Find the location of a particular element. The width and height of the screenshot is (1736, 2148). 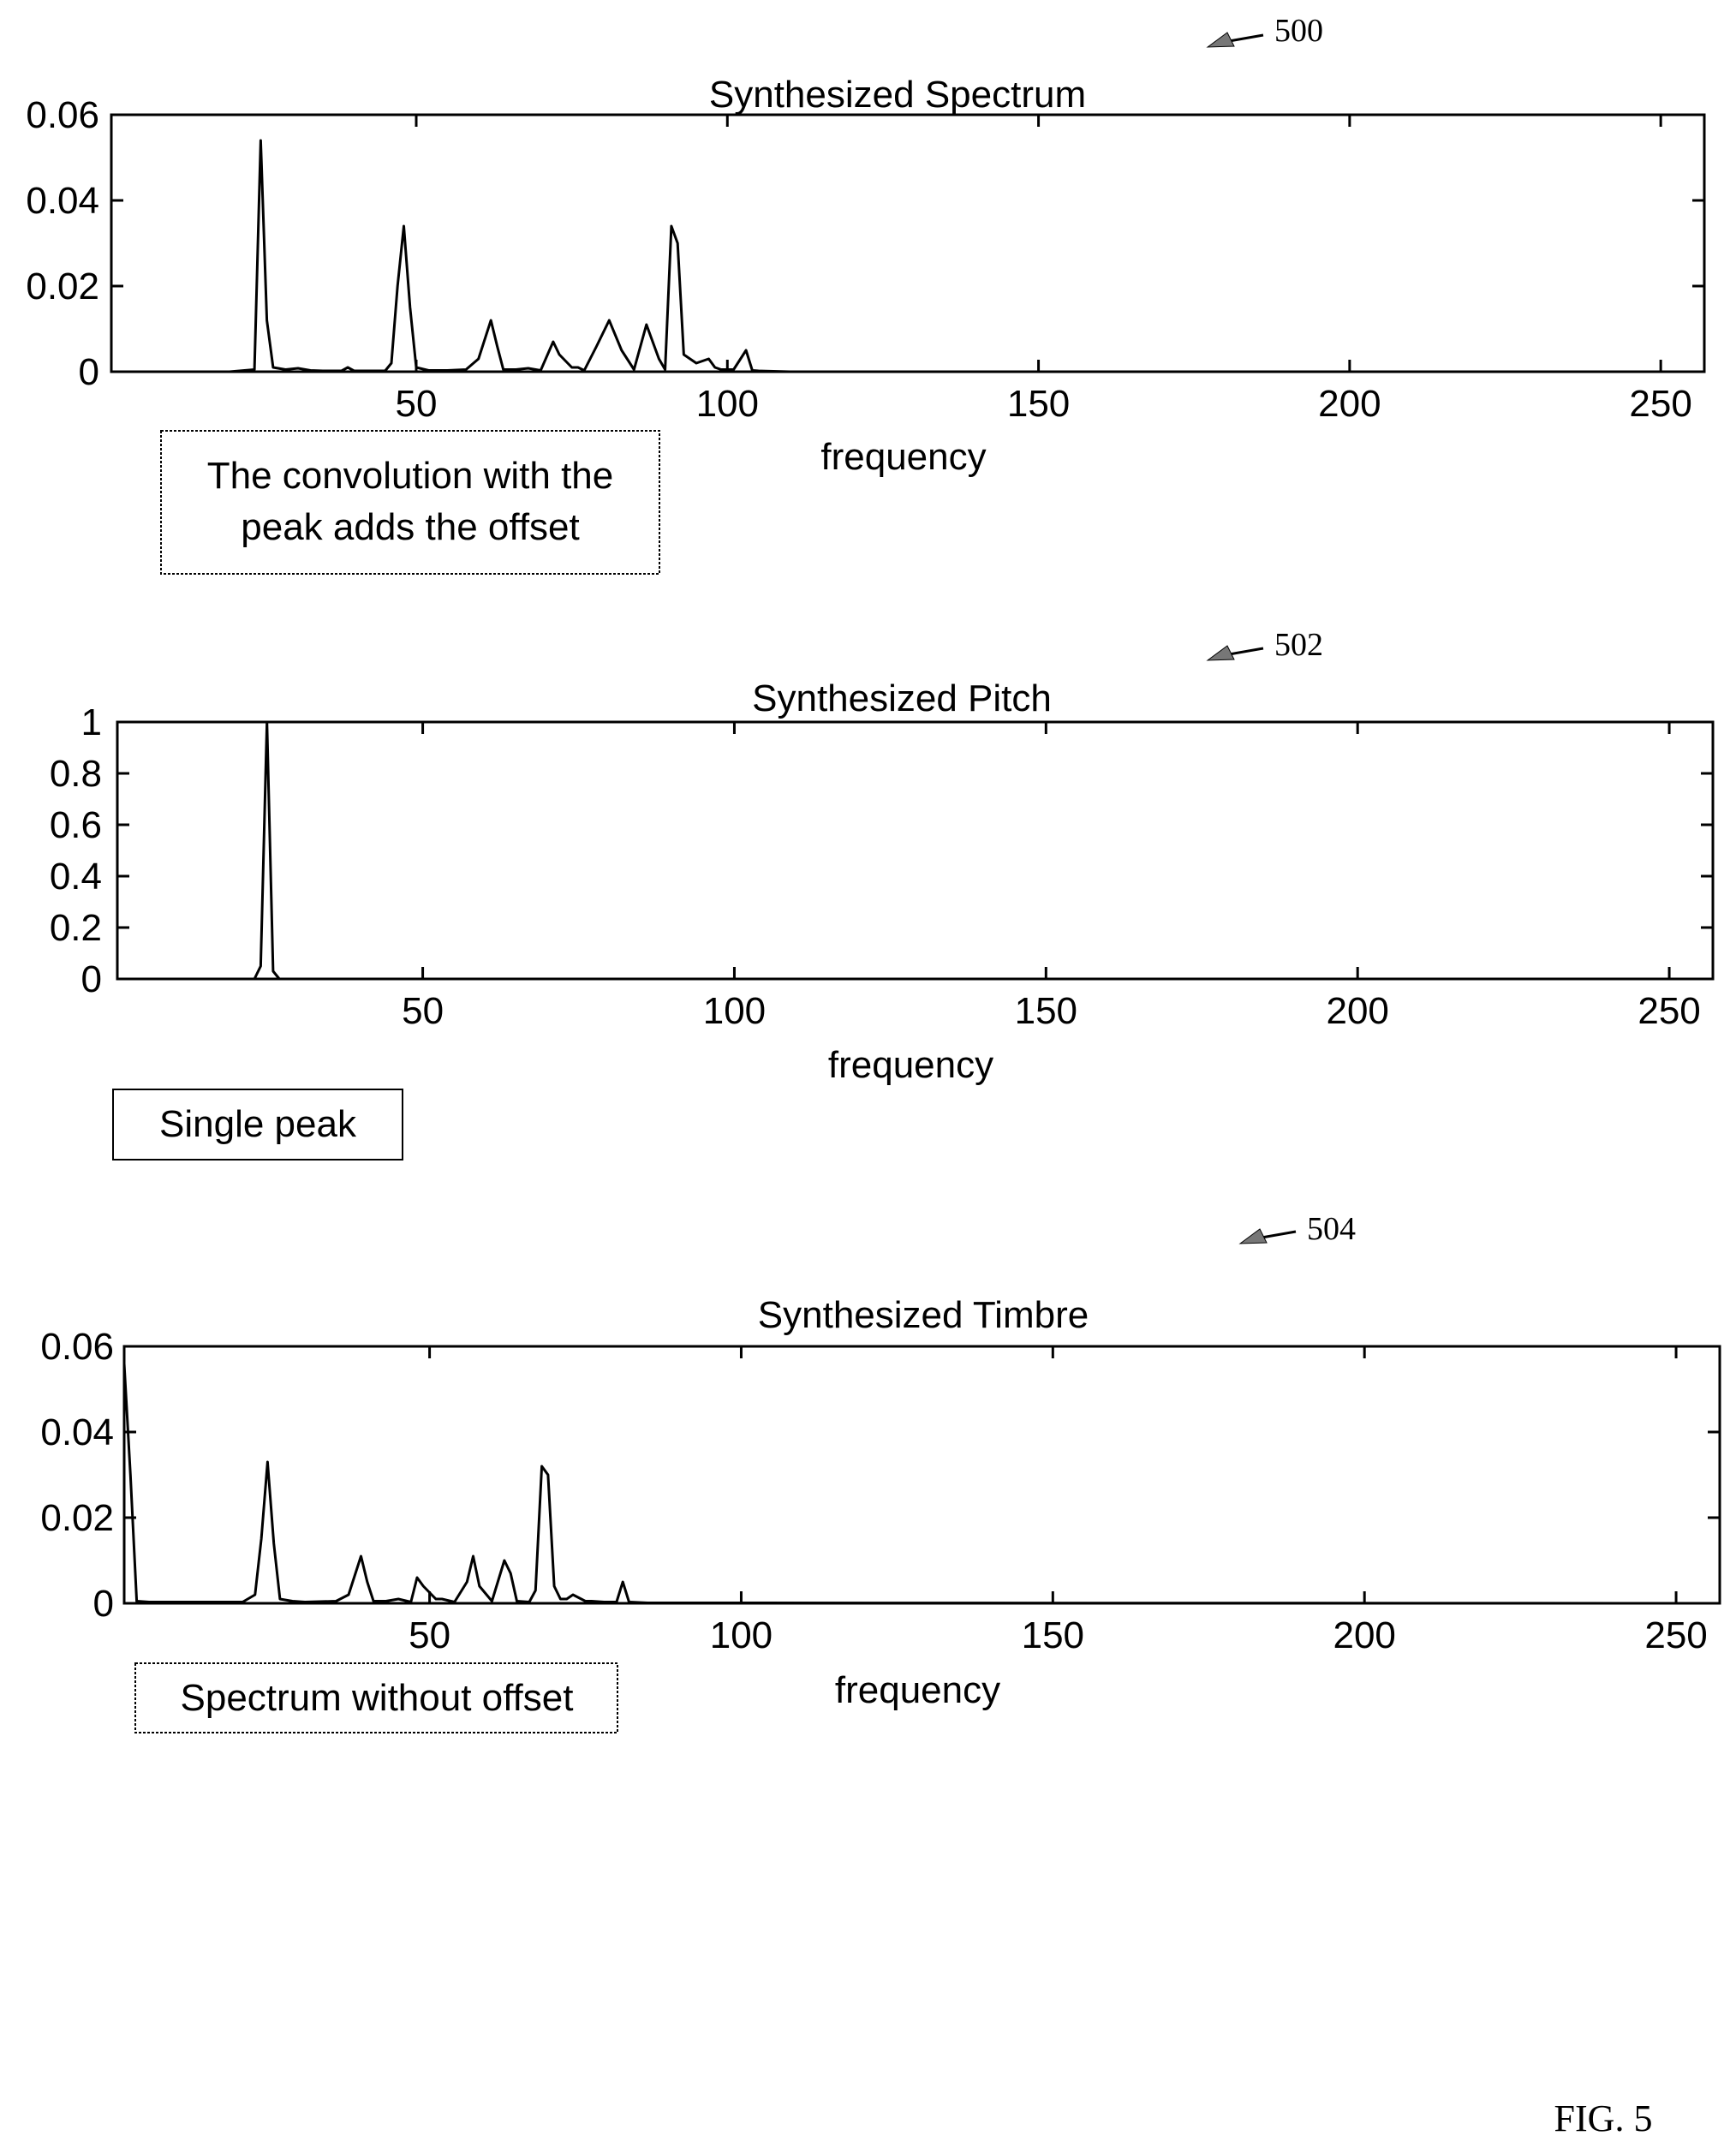

annotation-box: Single peak is located at coordinates (257, 1125).